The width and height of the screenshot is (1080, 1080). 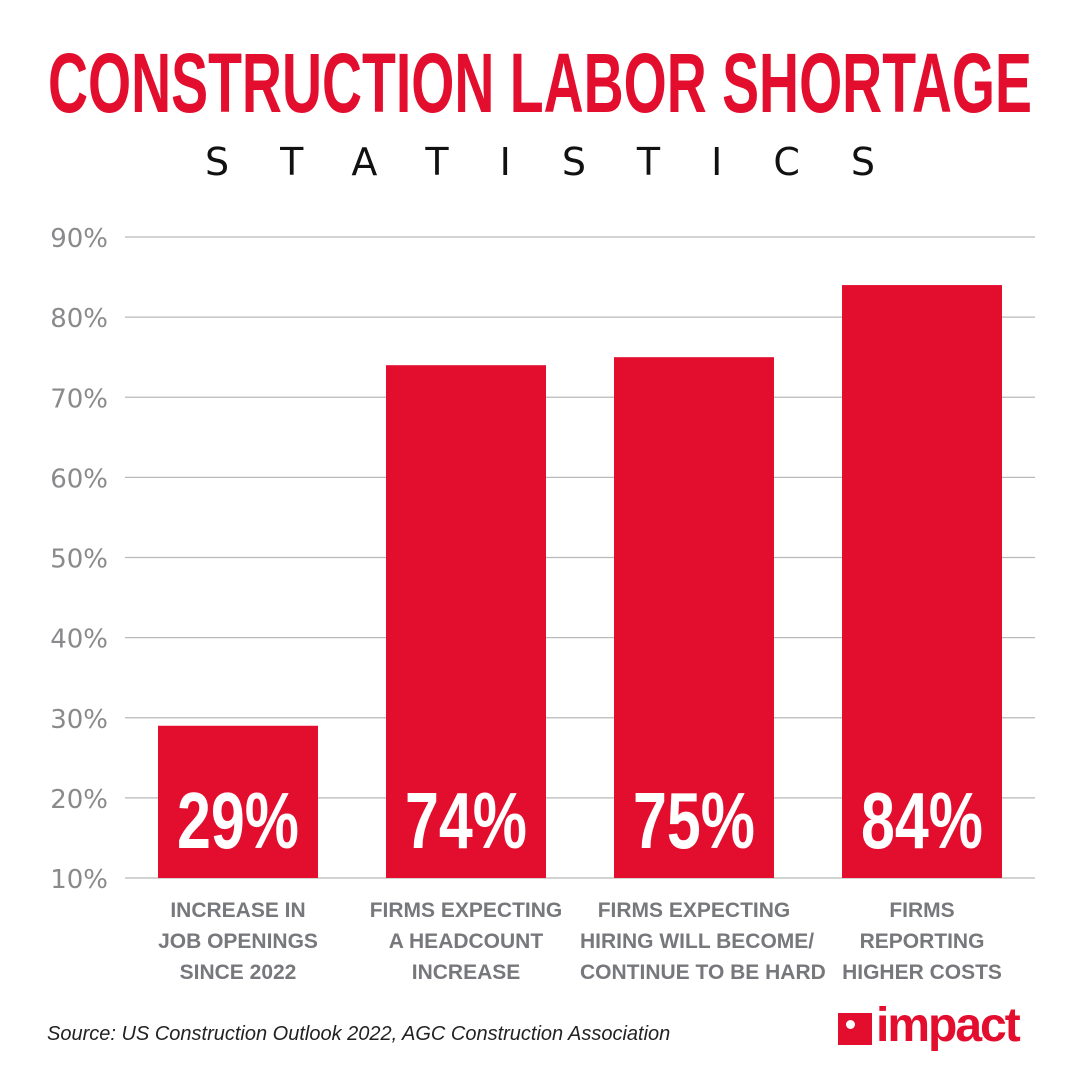 I want to click on category-label-line: HIGHER COSTS, so click(x=922, y=972).